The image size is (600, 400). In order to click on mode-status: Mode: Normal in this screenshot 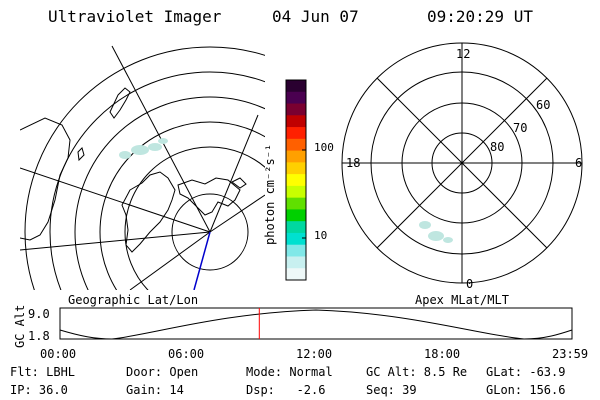, I will do `click(289, 372)`.